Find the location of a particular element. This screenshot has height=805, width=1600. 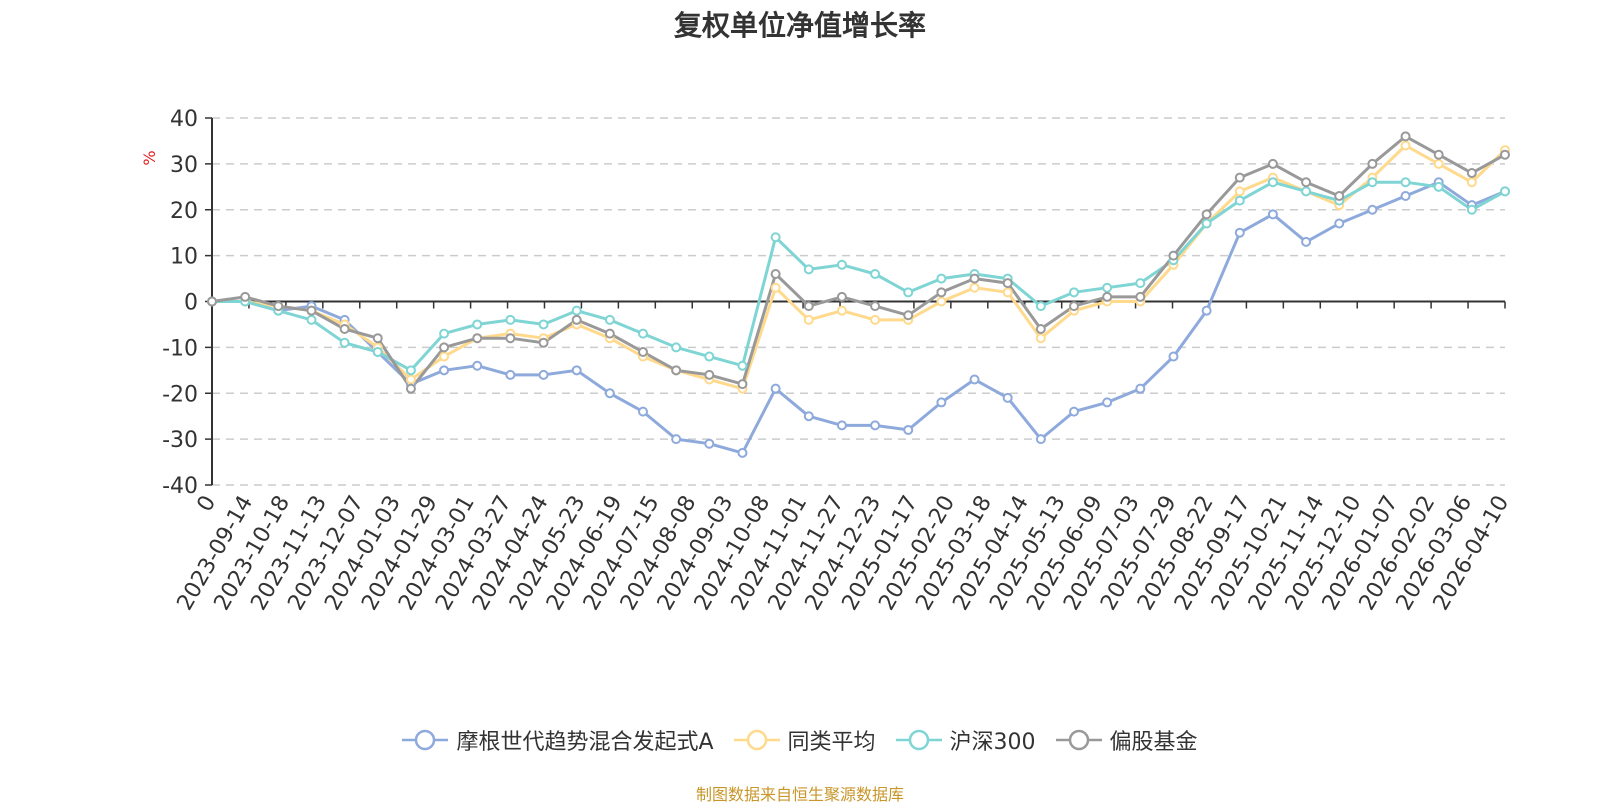

legend-item-3: 偏股基金 is located at coordinates (1126, 740).